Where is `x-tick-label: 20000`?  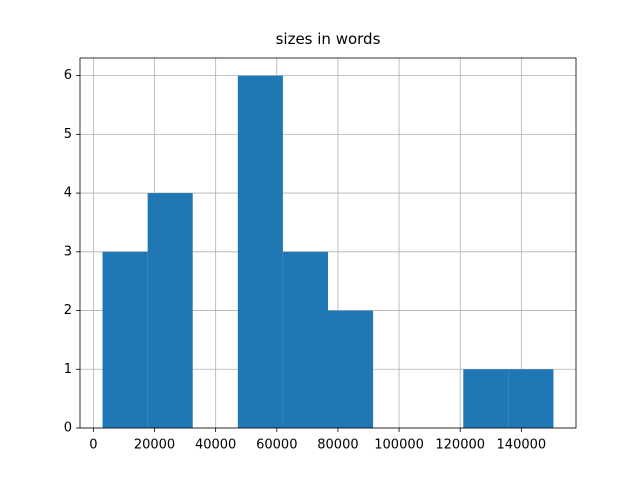
x-tick-label: 20000 is located at coordinates (154, 445).